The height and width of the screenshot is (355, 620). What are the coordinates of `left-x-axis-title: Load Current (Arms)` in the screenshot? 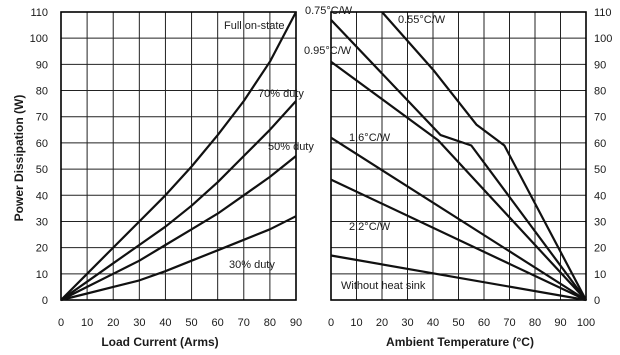 It's located at (159, 342).